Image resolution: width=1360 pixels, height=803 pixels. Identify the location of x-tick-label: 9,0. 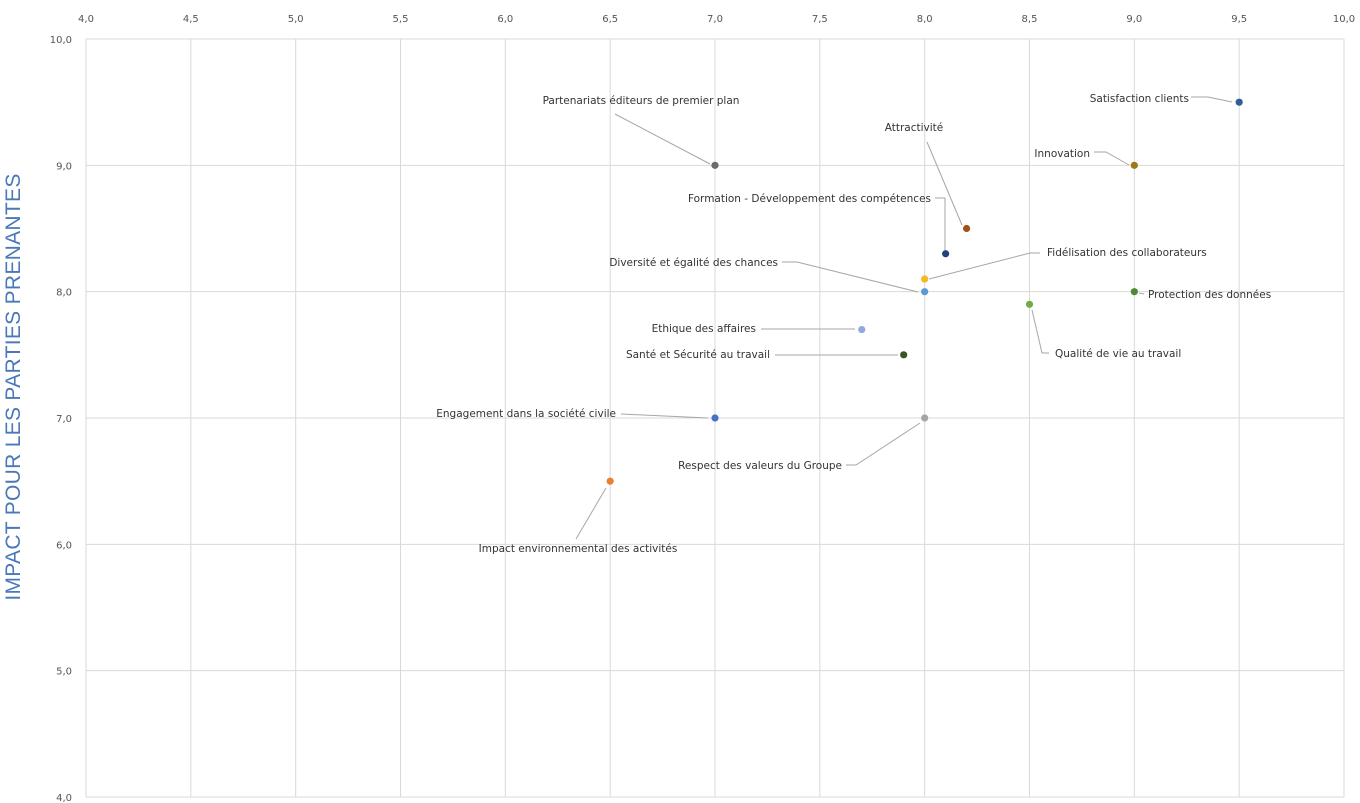
(1134, 19).